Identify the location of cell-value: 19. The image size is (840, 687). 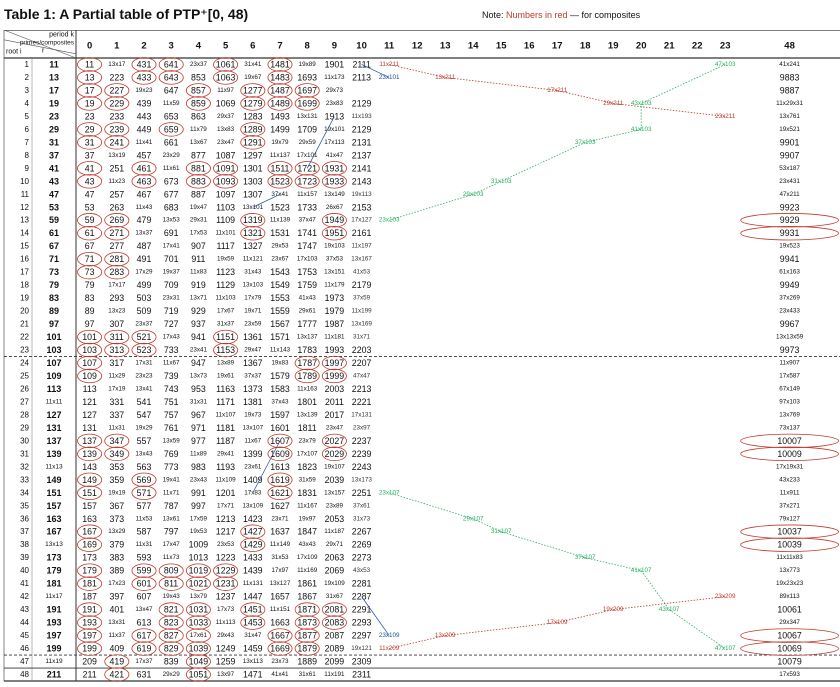
(90, 103).